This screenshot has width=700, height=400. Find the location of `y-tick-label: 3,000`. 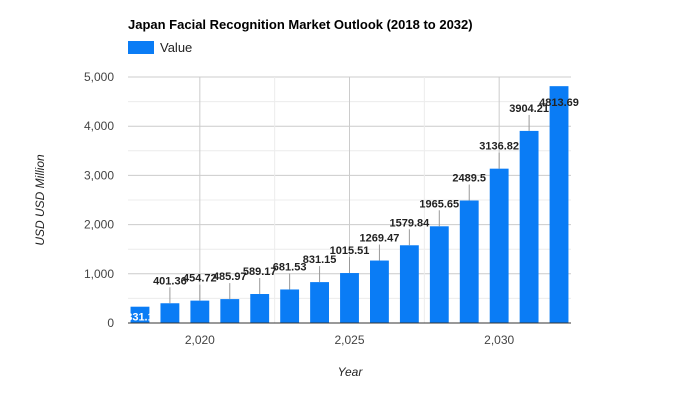

y-tick-label: 3,000 is located at coordinates (99, 175).